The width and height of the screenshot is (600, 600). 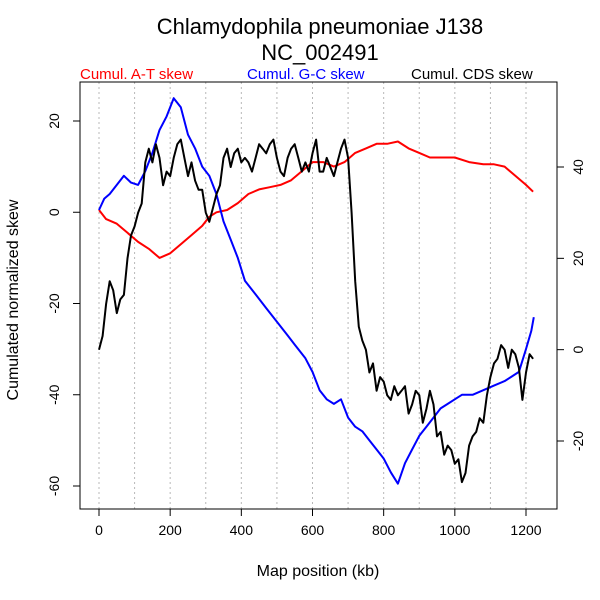 I want to click on legend-gc-skew: Cumul. G-C skew, so click(x=306, y=74).